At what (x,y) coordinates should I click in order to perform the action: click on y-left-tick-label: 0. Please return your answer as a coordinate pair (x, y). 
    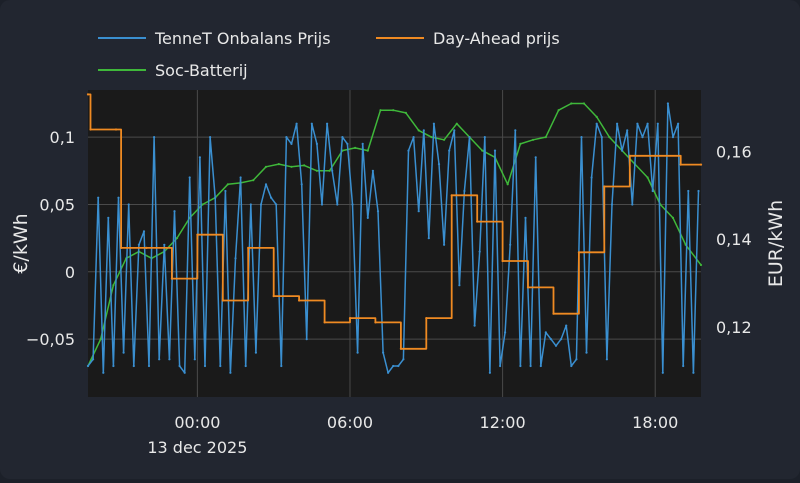
    Looking at the image, I should click on (70, 272).